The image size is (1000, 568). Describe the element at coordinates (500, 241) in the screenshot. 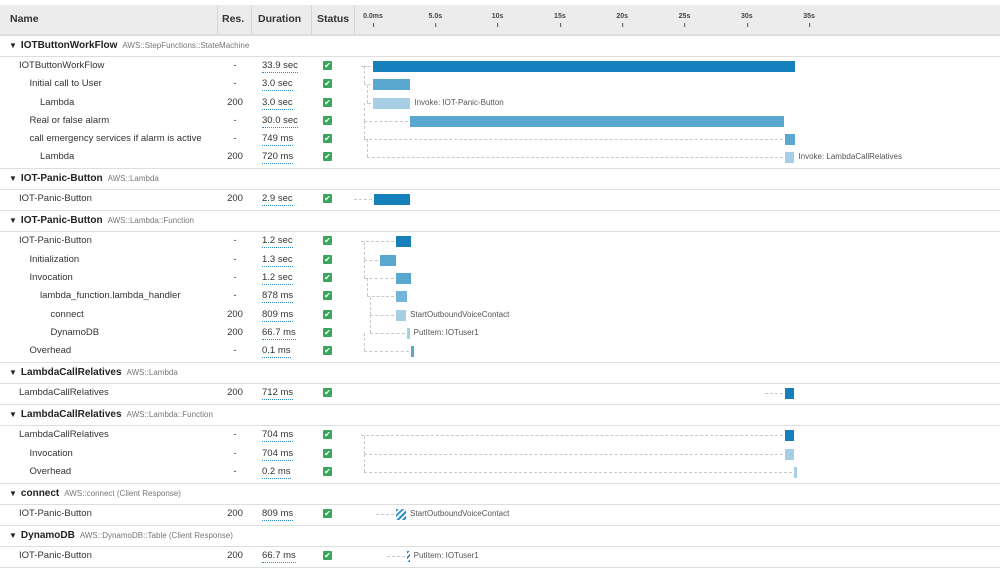

I see `segment-row: IOT-Panic-Button - 1.2 sec ✔` at that location.